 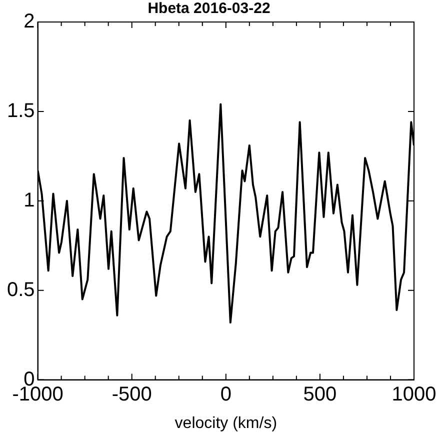 What do you see at coordinates (20, 289) in the screenshot?
I see `y-tick-label: 0.5` at bounding box center [20, 289].